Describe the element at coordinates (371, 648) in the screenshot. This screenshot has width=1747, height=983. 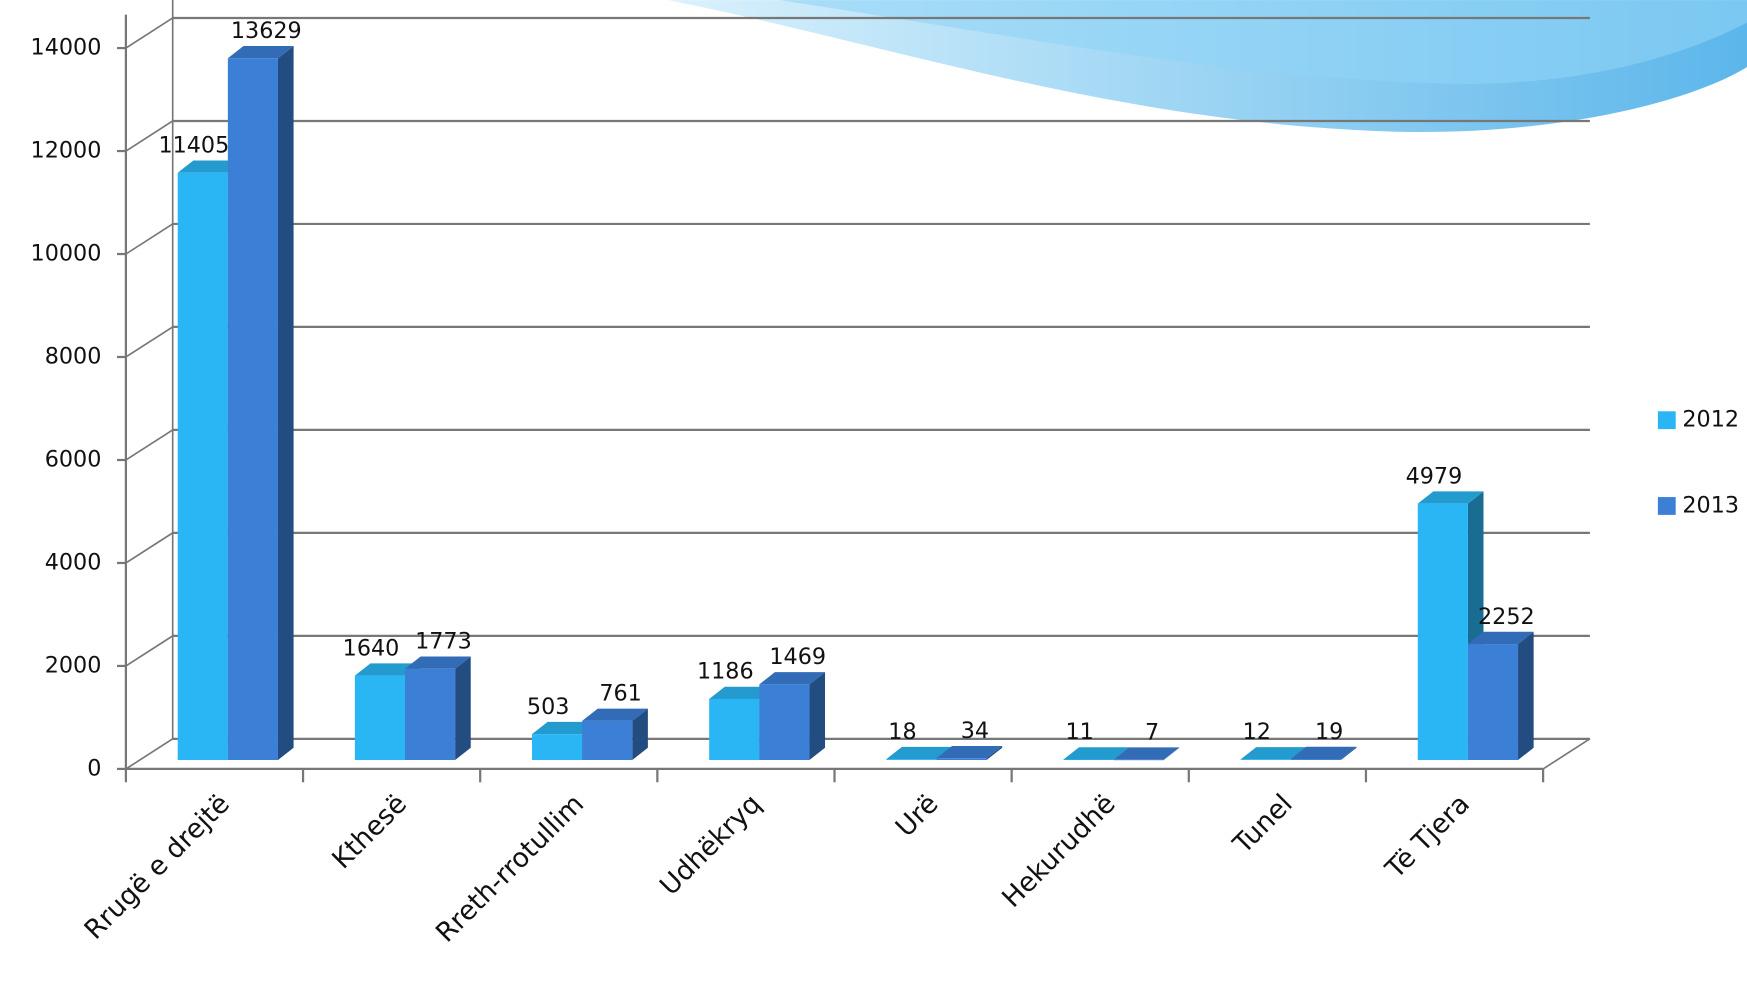
I see `data-label: 1640` at that location.